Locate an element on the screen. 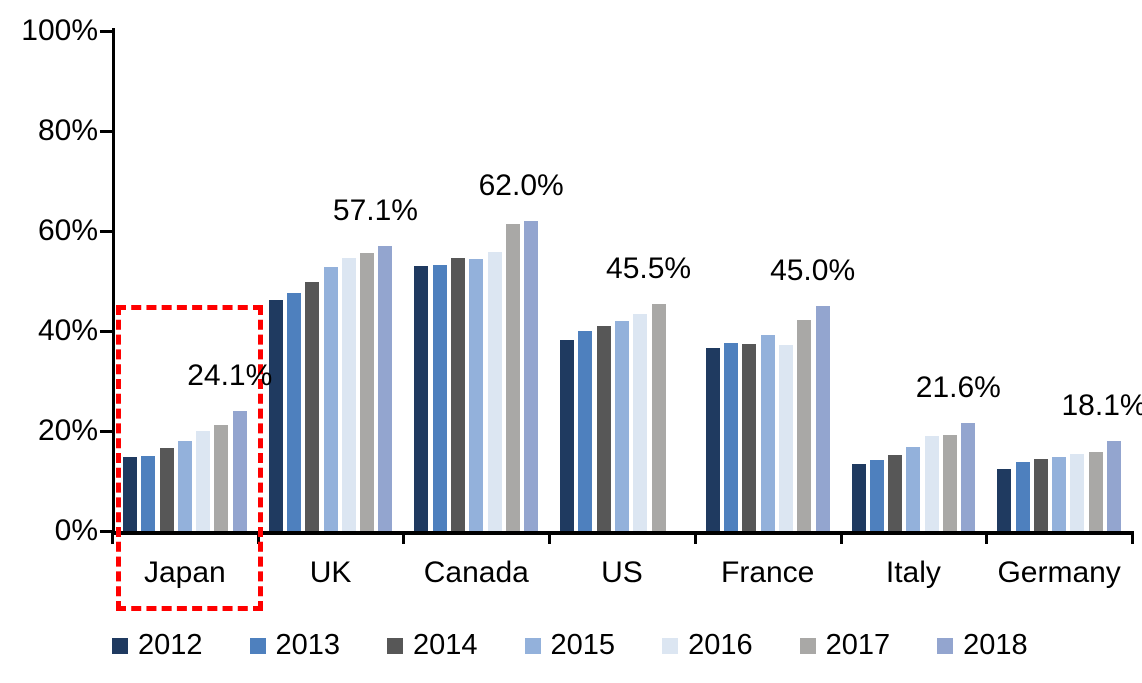 Image resolution: width=1142 pixels, height=683 pixels. y-axis-tick-label: 20% is located at coordinates (67, 430).